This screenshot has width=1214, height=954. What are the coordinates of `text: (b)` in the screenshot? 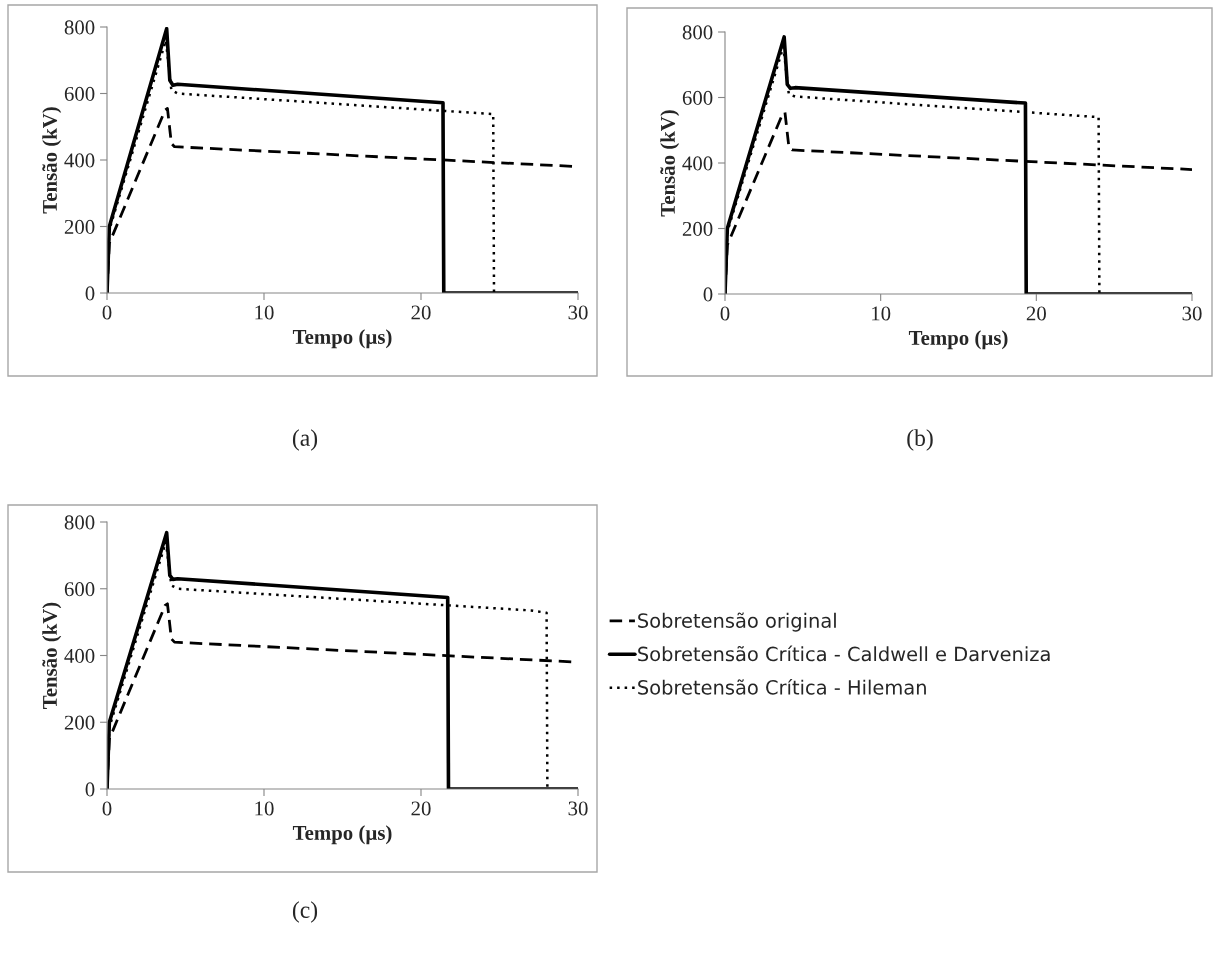 It's located at (920, 440).